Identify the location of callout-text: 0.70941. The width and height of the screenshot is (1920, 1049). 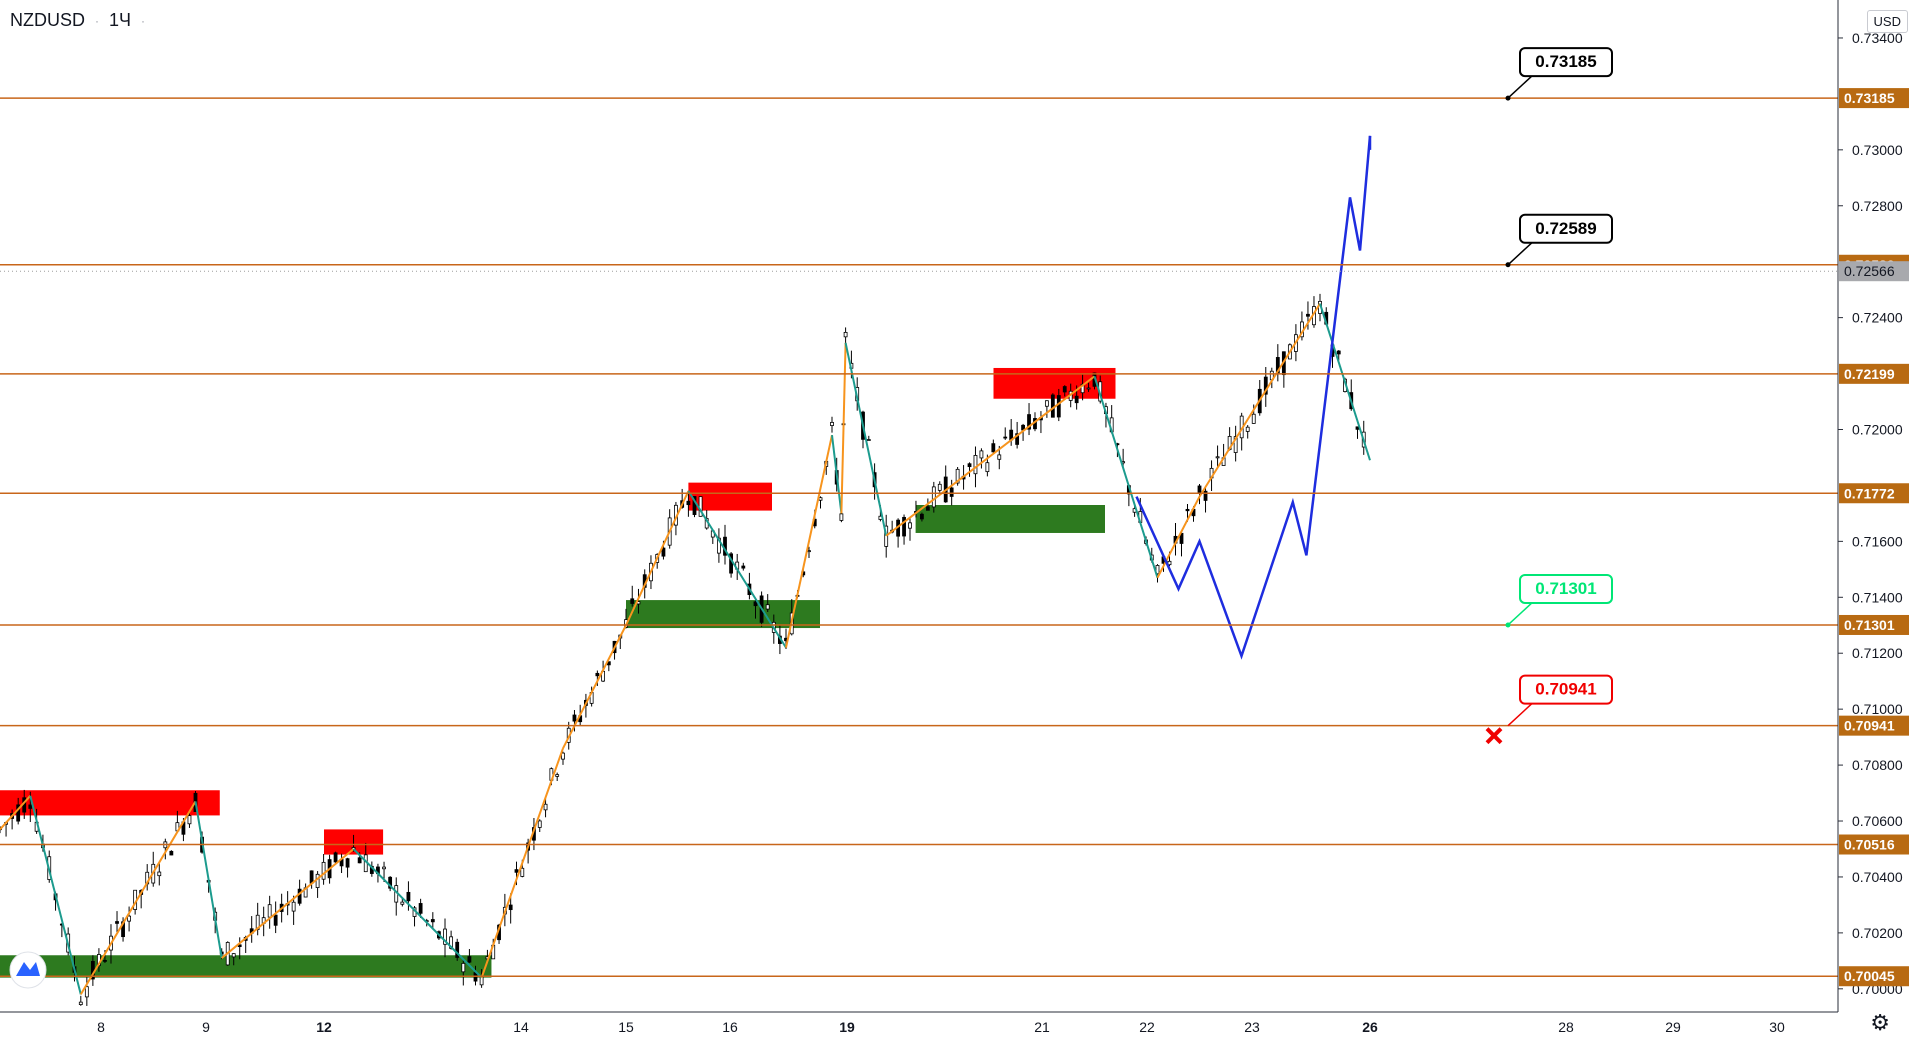
(1565, 689).